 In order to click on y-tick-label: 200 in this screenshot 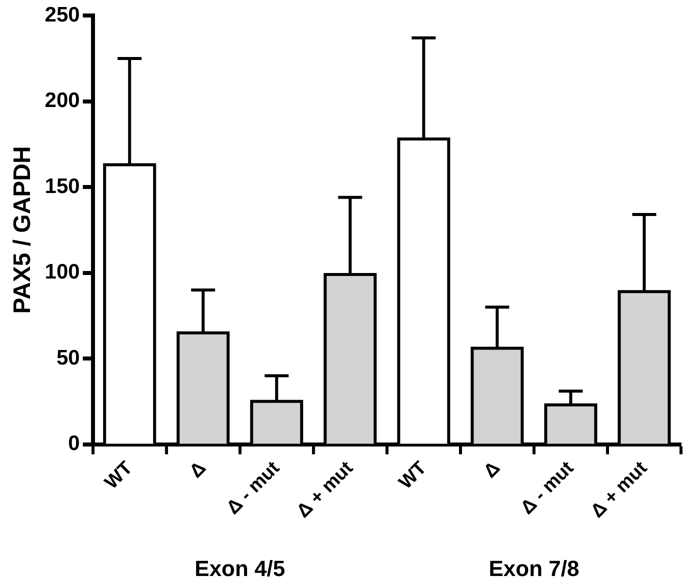, I will do `click(62, 100)`.